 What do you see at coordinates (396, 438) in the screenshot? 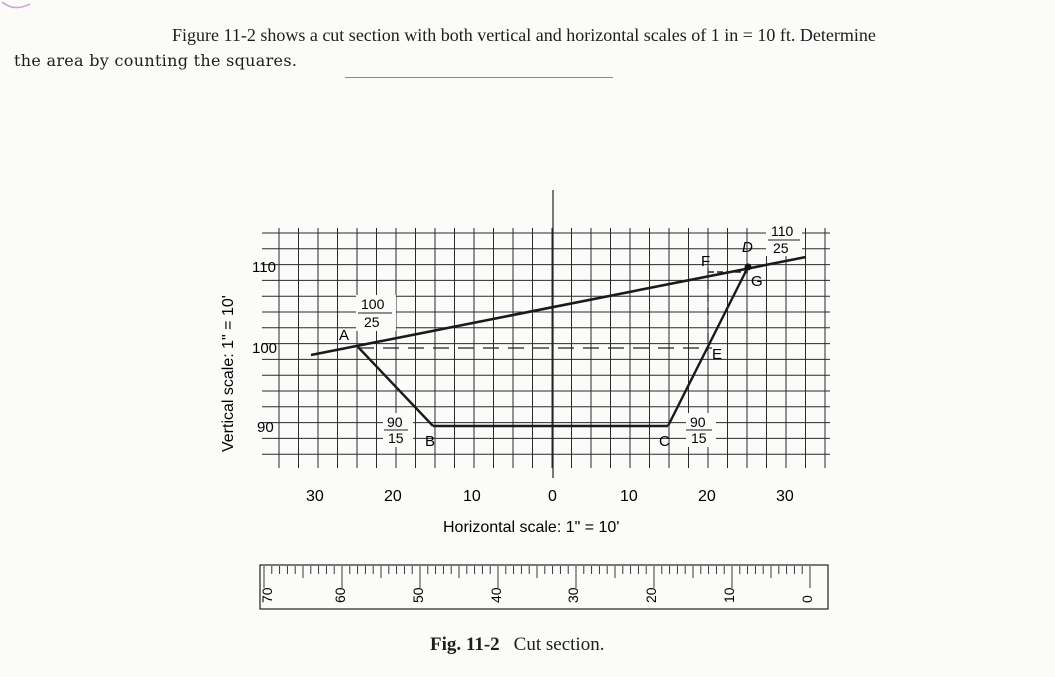
I see `note-b-bottom: 15` at bounding box center [396, 438].